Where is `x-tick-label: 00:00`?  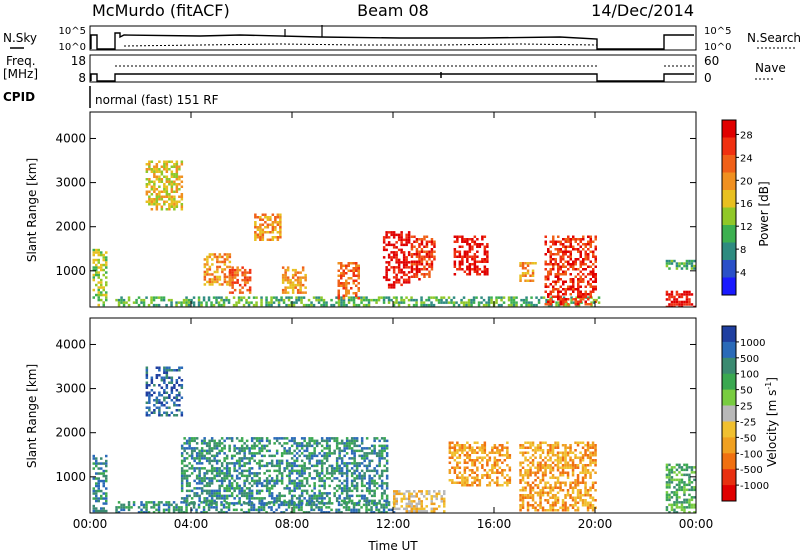 x-tick-label: 00:00 is located at coordinates (90, 524).